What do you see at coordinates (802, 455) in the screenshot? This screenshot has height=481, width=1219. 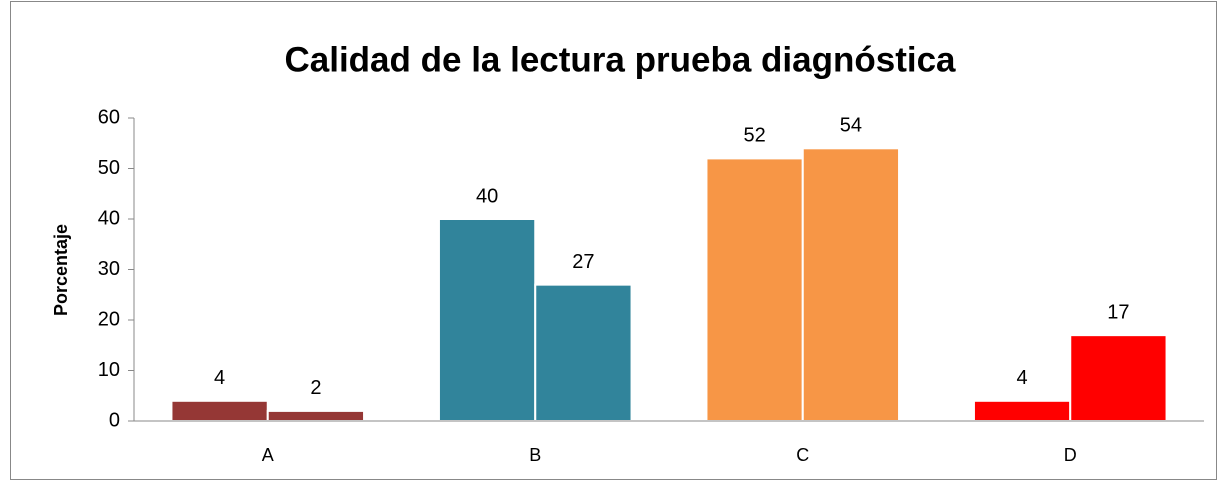 I see `x-tick-label: C` at bounding box center [802, 455].